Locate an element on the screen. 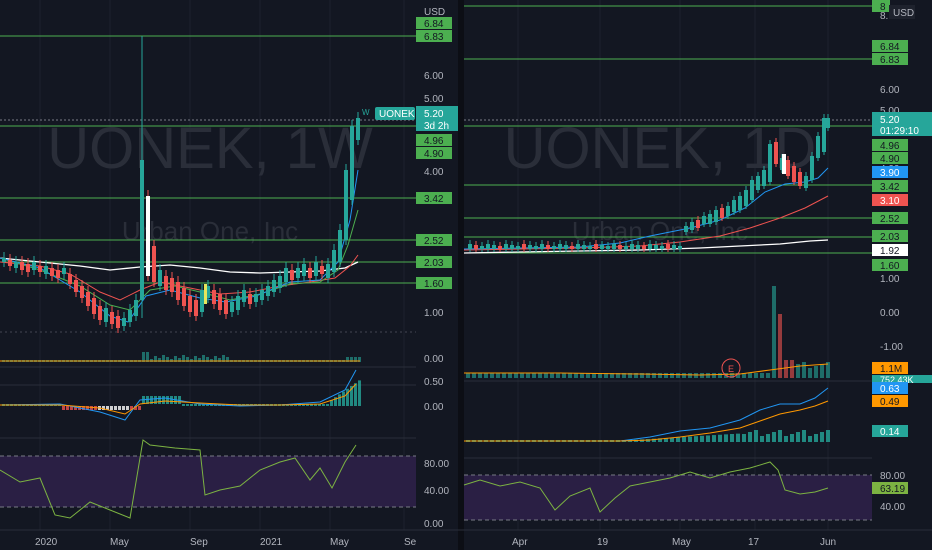 The width and height of the screenshot is (932, 550). right-signal-badge is located at coordinates (890, 401).